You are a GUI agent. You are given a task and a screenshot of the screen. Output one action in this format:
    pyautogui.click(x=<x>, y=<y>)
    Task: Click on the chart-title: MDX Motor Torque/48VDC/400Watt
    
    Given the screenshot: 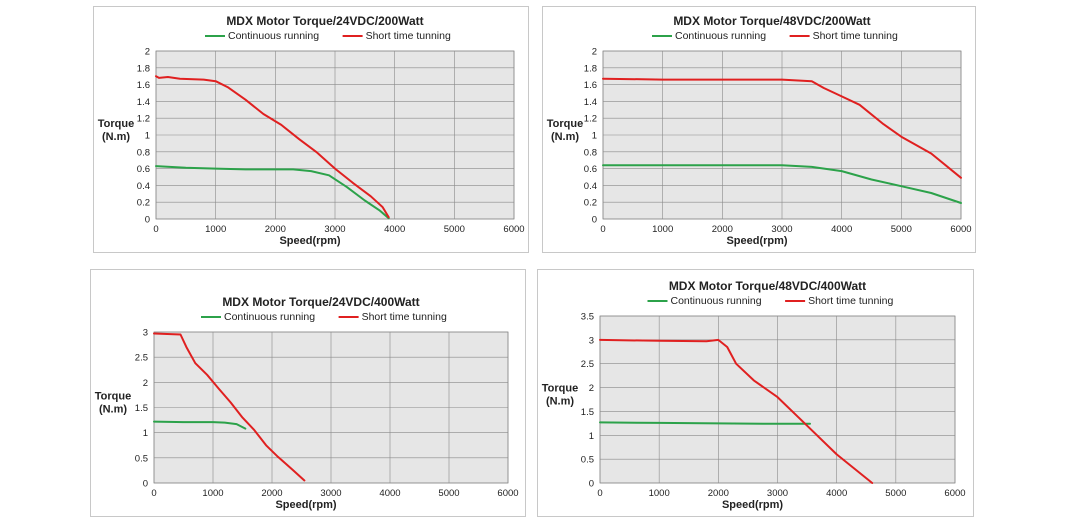 What is the action you would take?
    pyautogui.click(x=767, y=286)
    